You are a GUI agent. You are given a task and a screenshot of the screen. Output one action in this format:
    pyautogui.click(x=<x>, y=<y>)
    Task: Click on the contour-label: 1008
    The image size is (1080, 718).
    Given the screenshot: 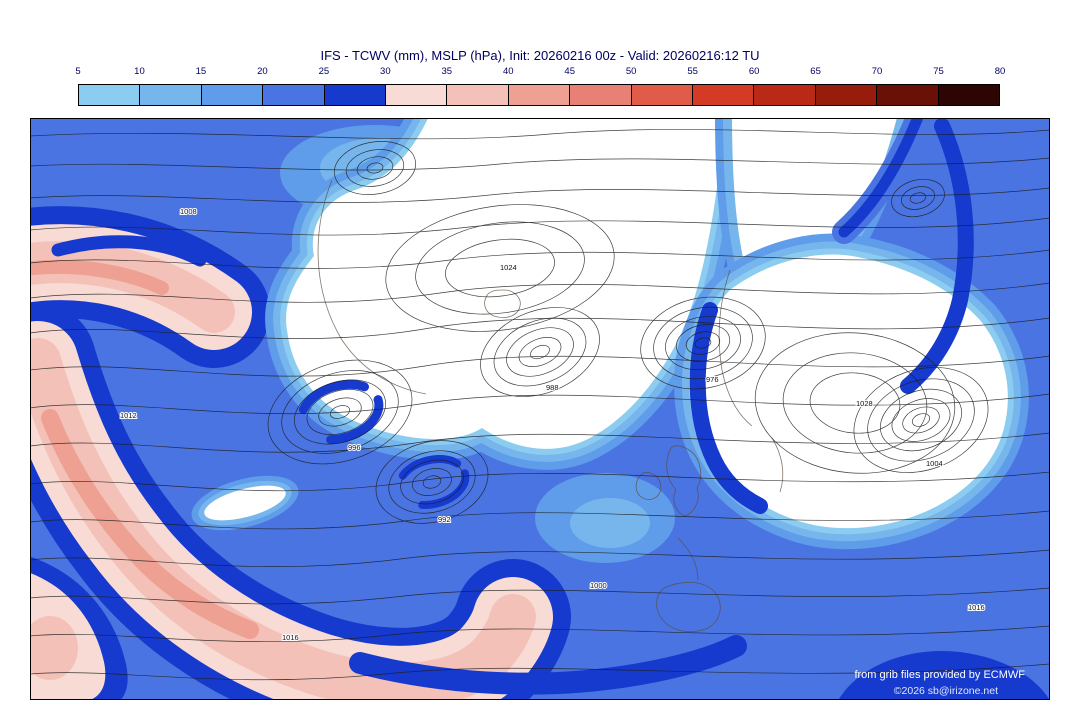 What is the action you would take?
    pyautogui.click(x=188, y=211)
    